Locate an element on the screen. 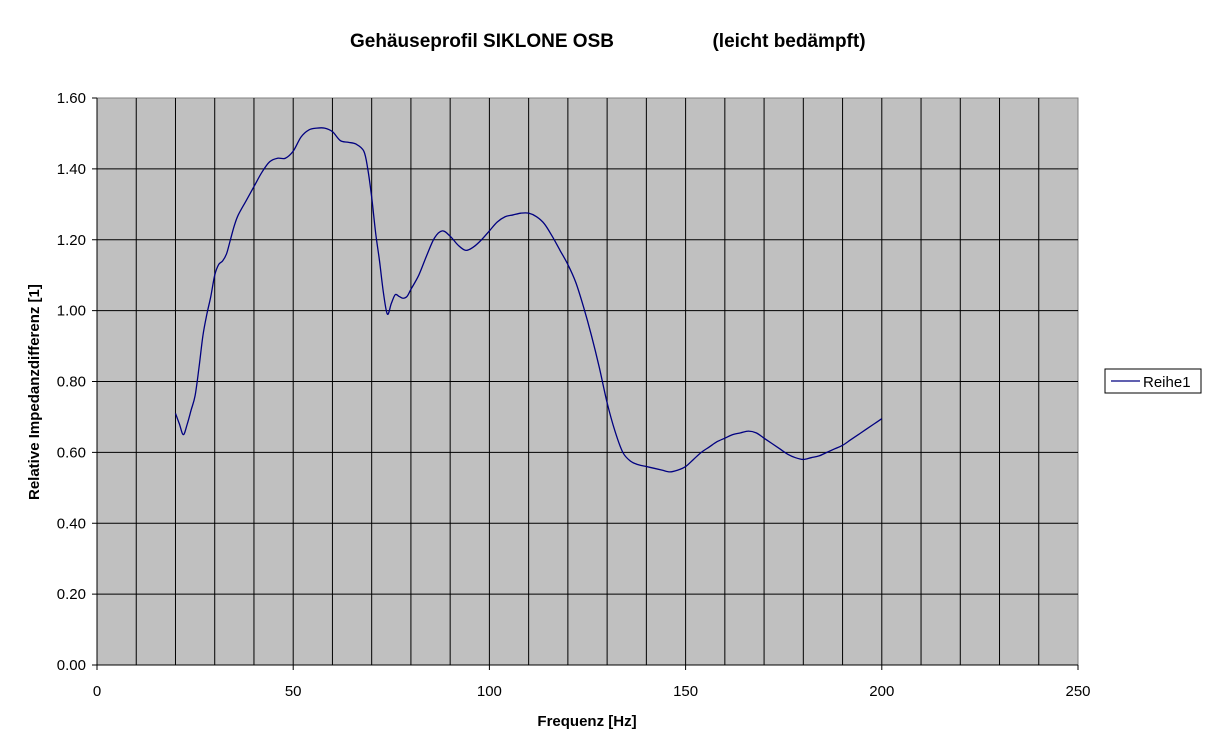  x-tick-label: 250 is located at coordinates (1077, 691).